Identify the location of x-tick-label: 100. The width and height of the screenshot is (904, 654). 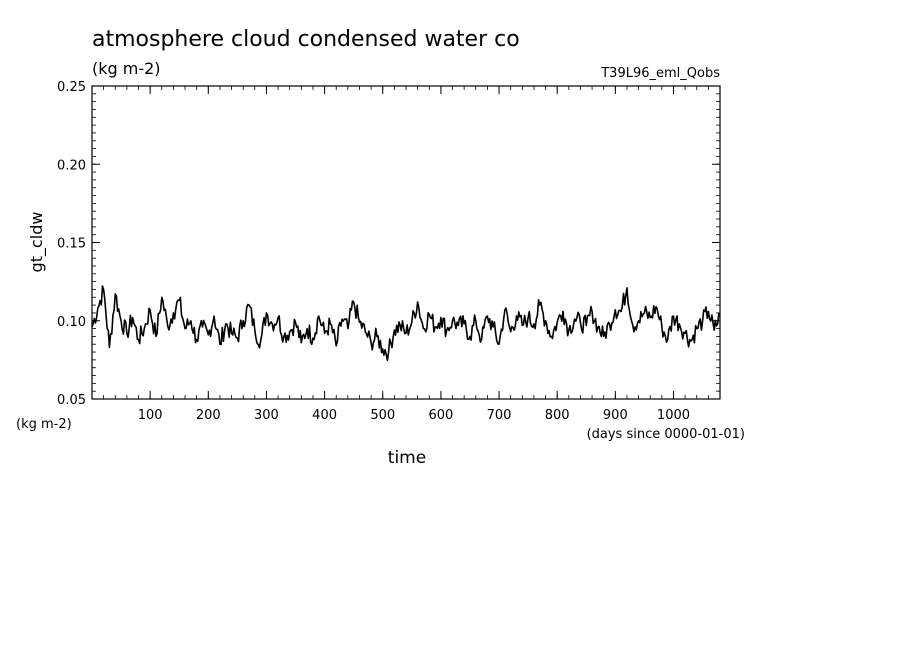
(150, 415).